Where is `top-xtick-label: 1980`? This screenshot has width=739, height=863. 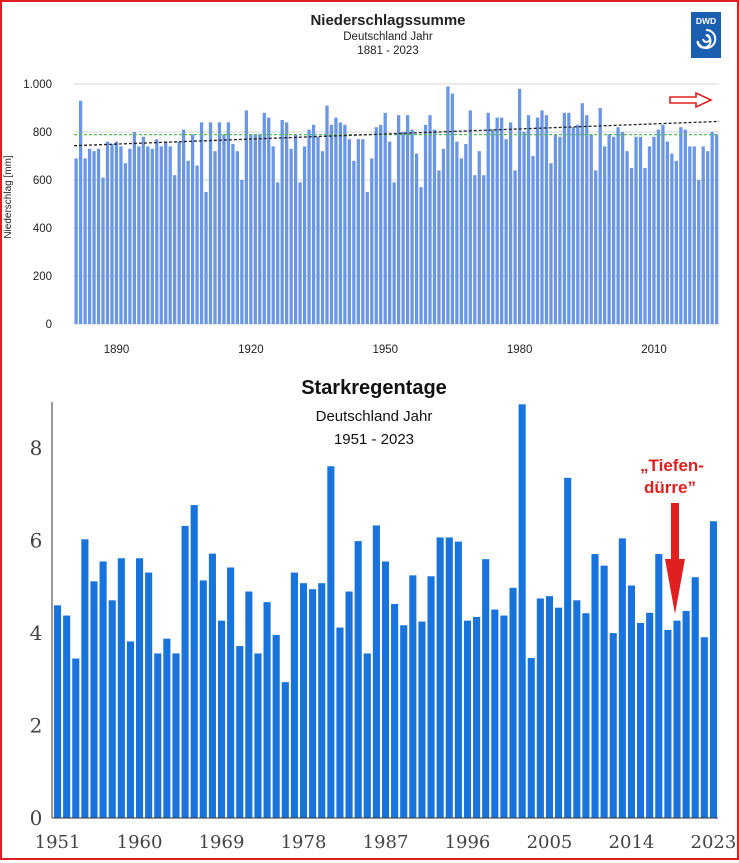
top-xtick-label: 1980 is located at coordinates (520, 350).